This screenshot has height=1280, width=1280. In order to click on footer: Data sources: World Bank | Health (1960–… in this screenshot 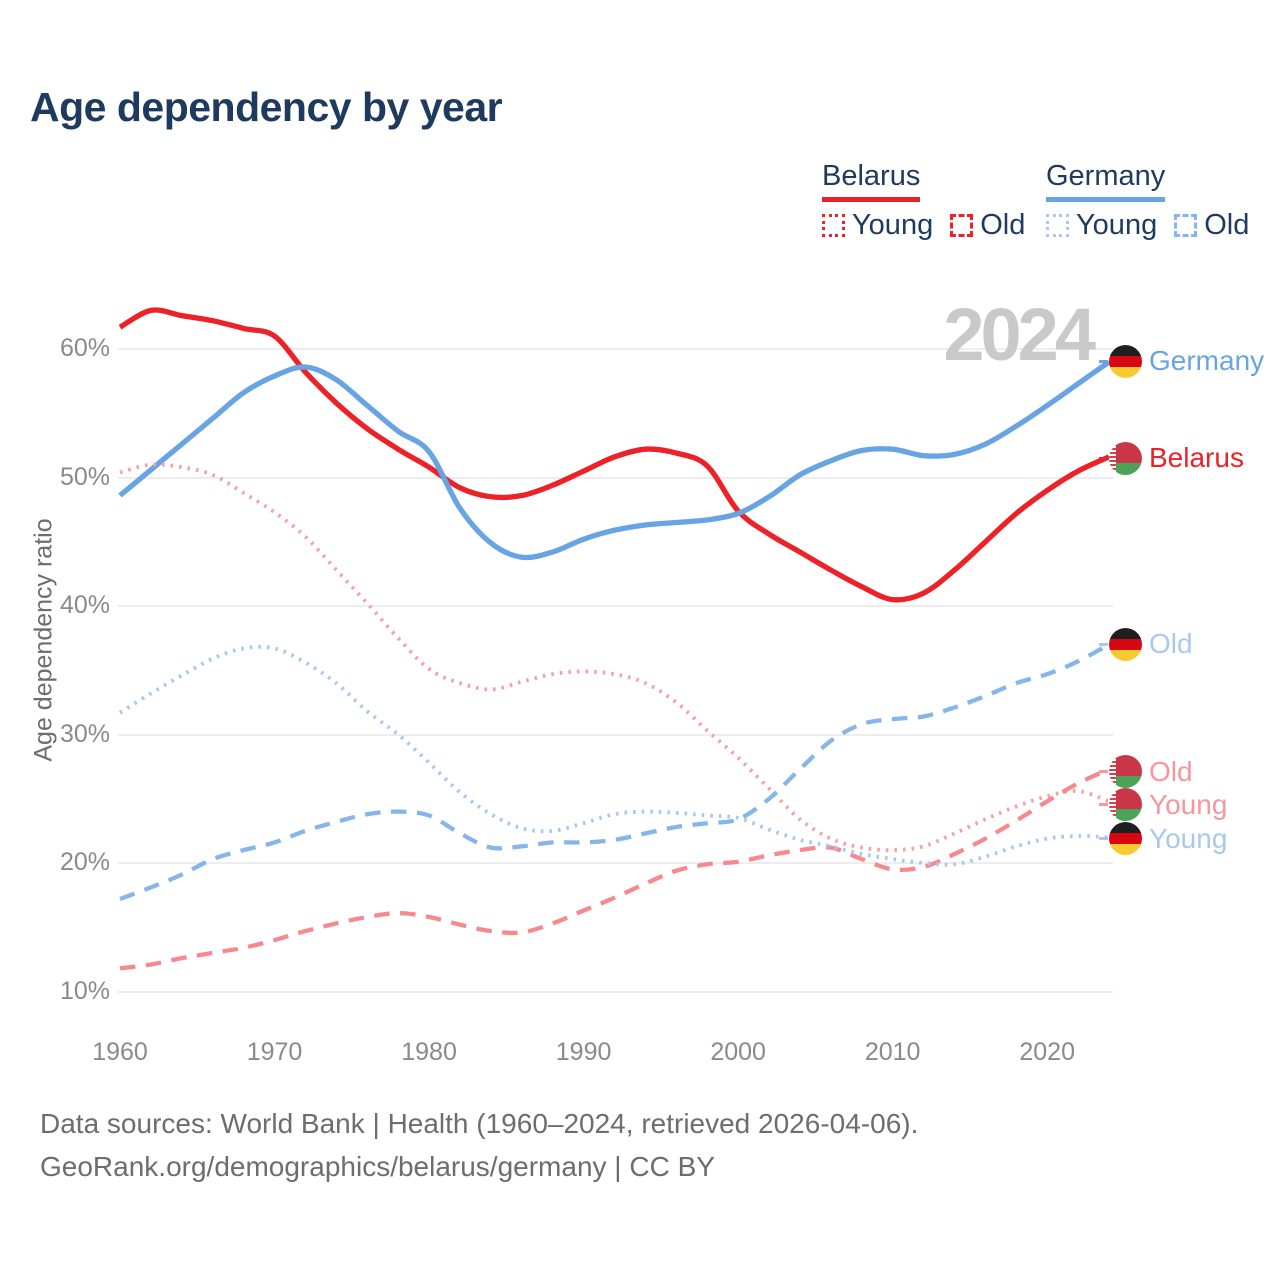, I will do `click(479, 1145)`.